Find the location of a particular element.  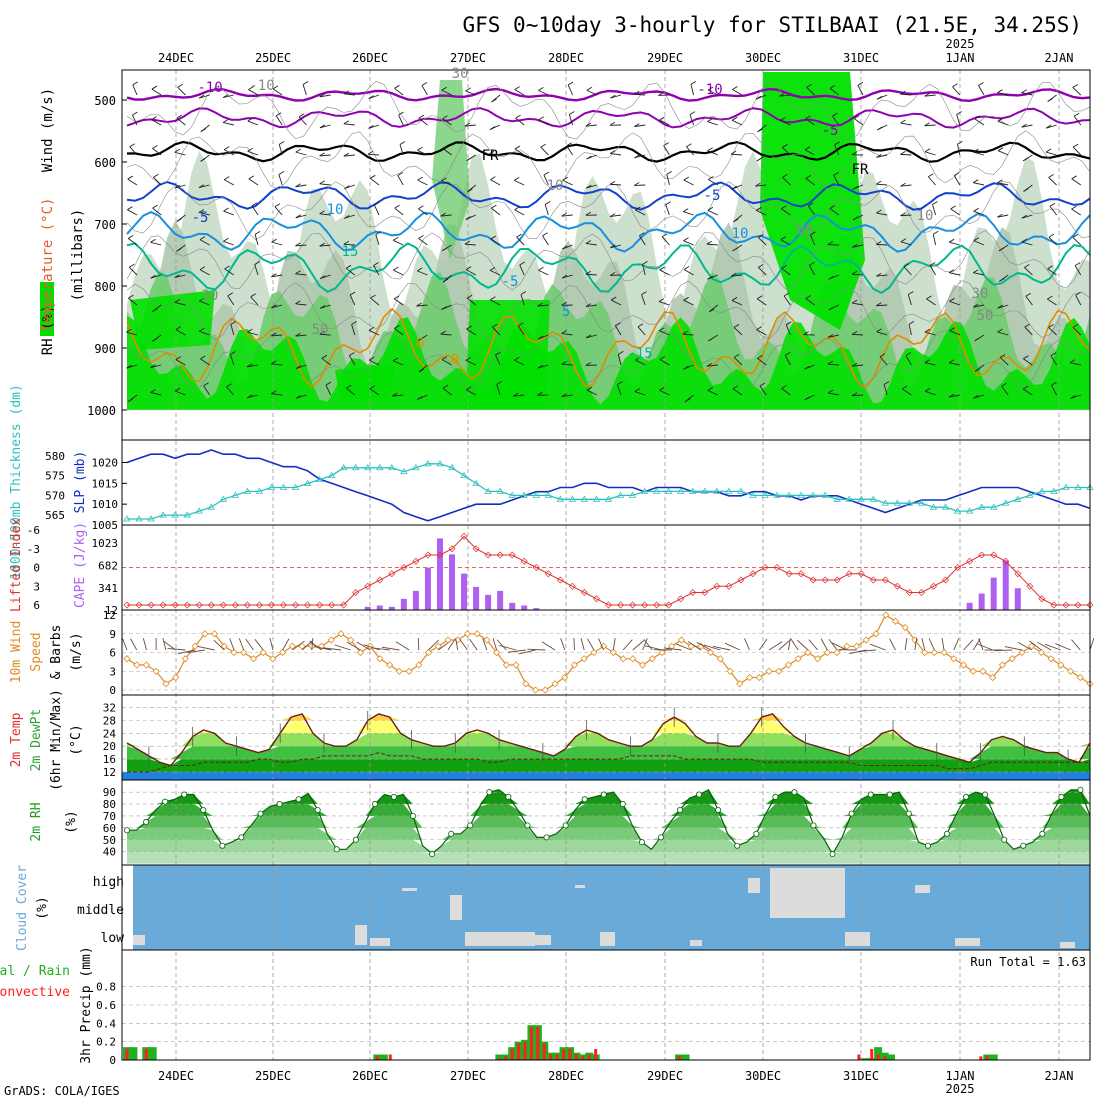

precip-convective-bar is located at coordinates (512, 1054).